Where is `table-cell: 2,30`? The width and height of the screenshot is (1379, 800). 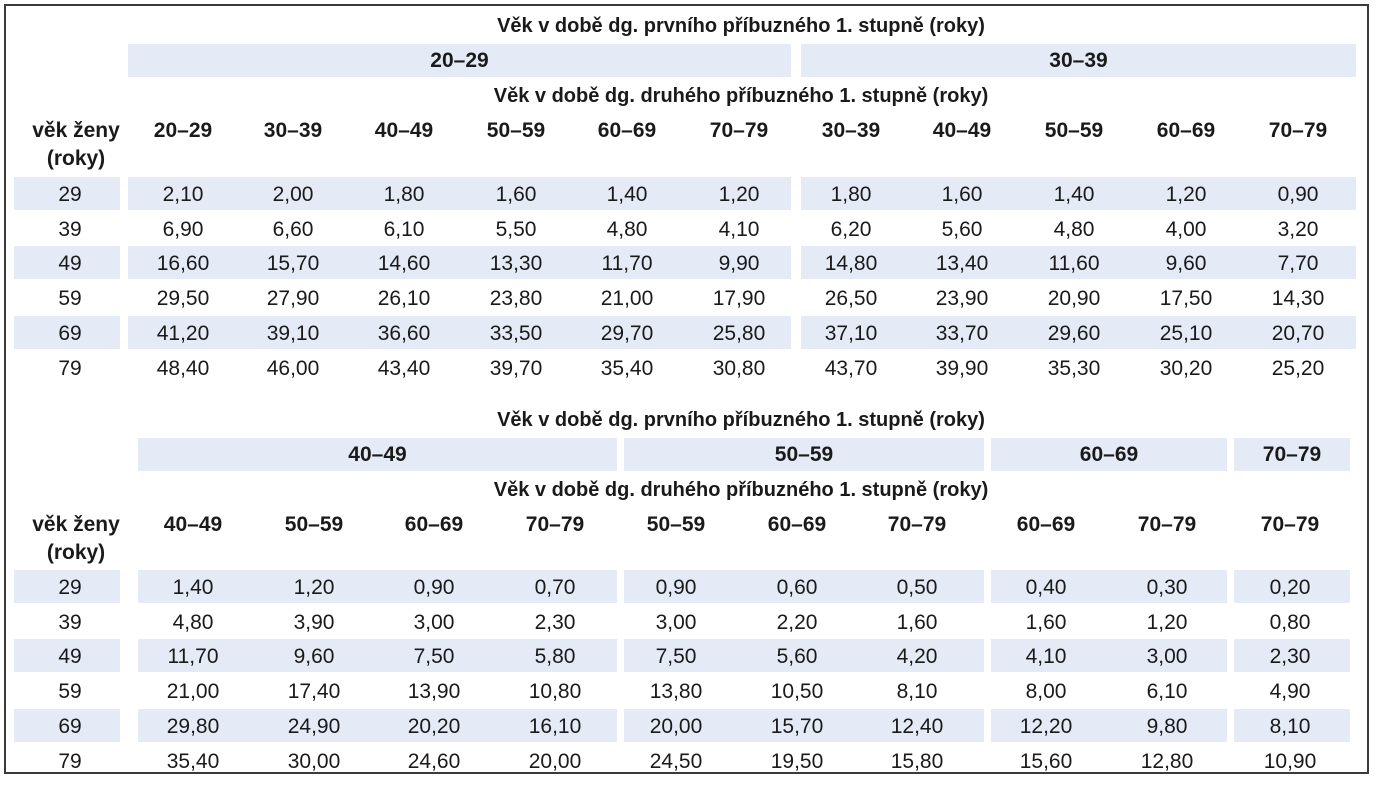 table-cell: 2,30 is located at coordinates (555, 622).